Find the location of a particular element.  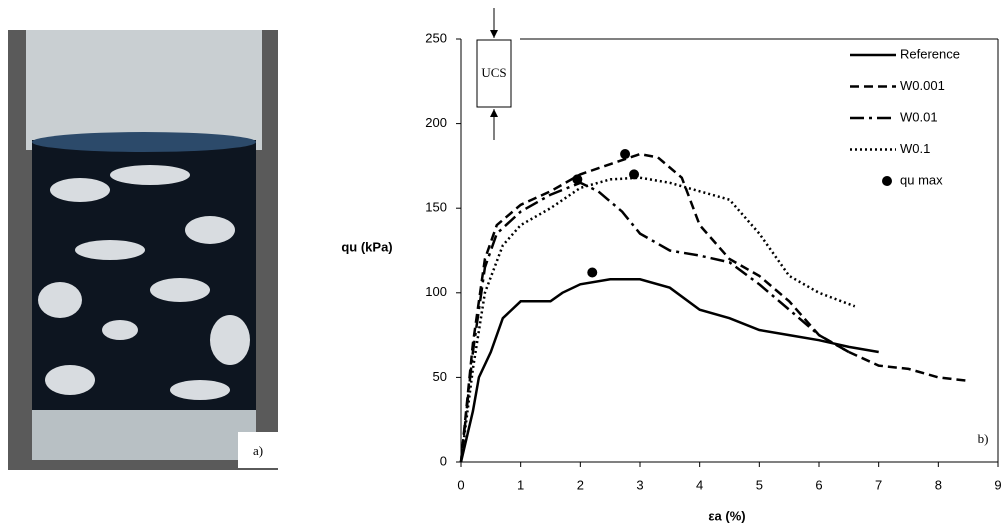

panel-label: b) is located at coordinates (983, 438).